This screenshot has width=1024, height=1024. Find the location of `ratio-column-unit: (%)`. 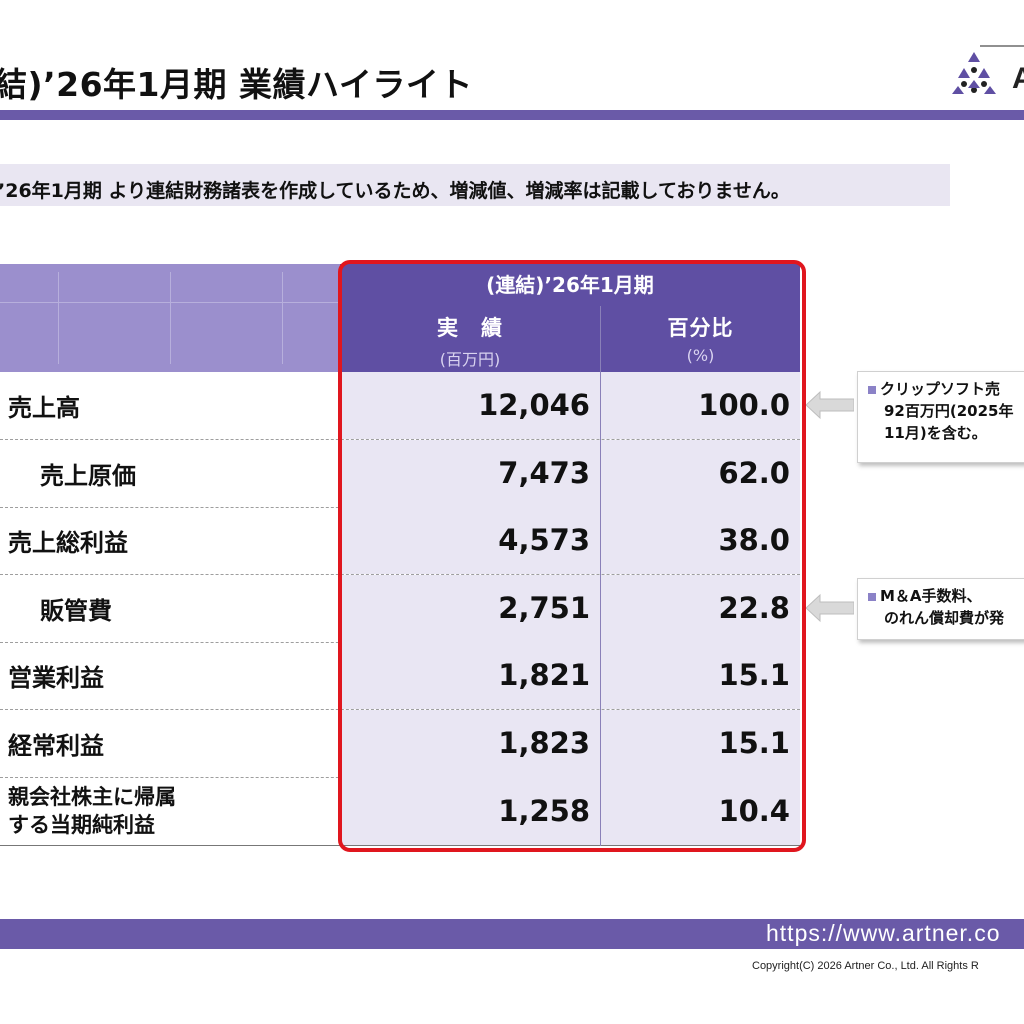

ratio-column-unit: (%) is located at coordinates (700, 355).